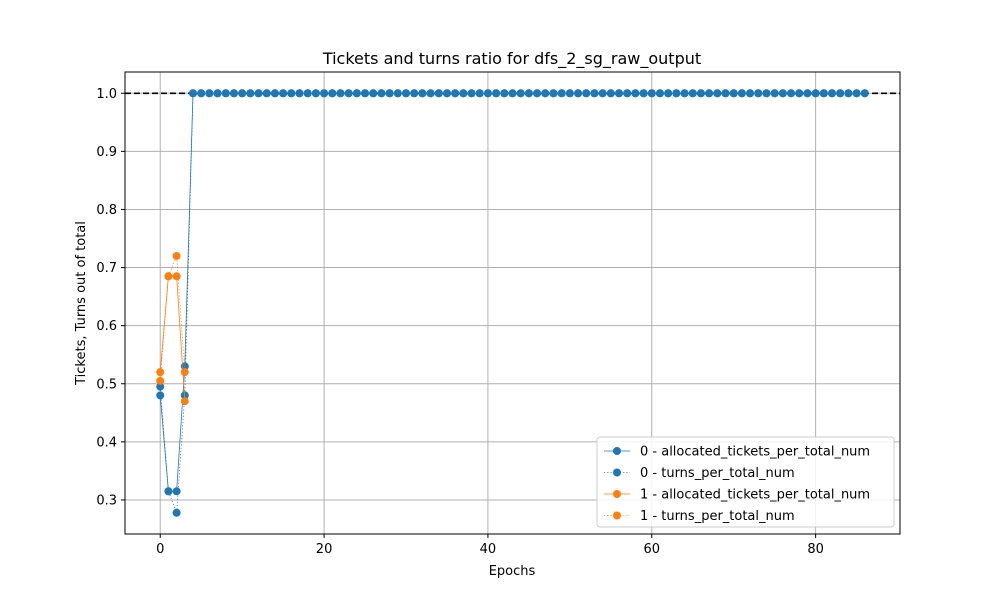  I want to click on x-tick-label: 80, so click(815, 549).